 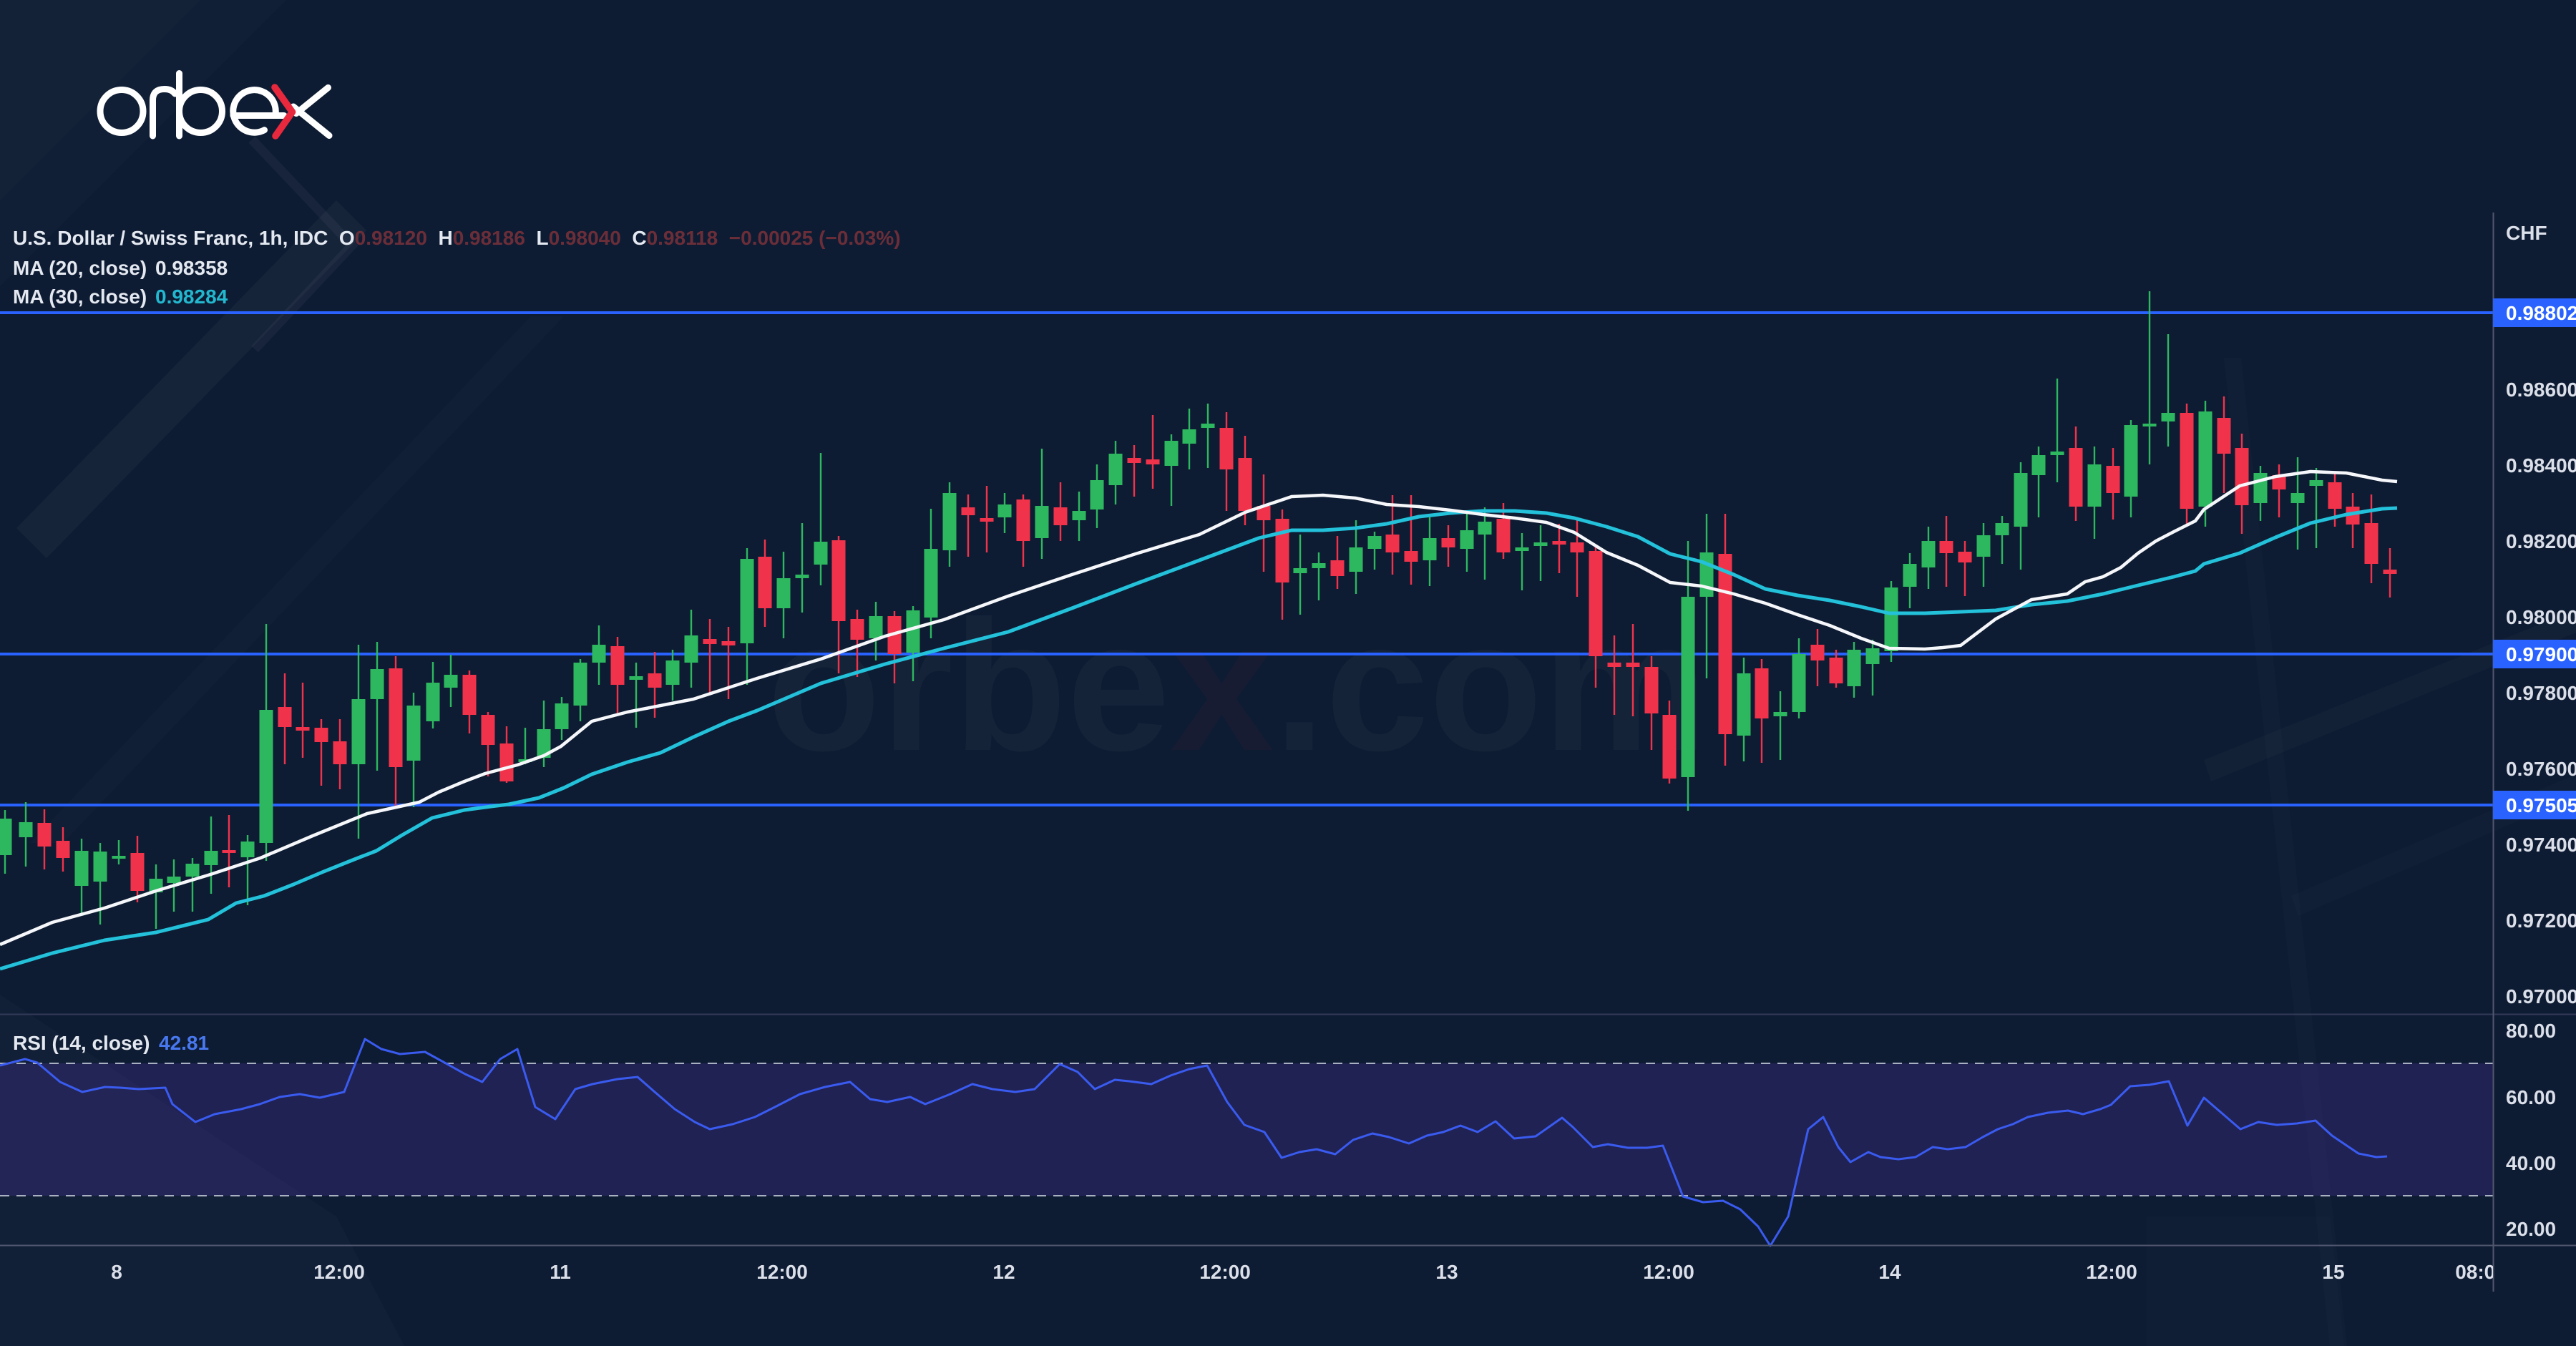 What do you see at coordinates (2541, 996) in the screenshot?
I see `svg-text: 0.97000` at bounding box center [2541, 996].